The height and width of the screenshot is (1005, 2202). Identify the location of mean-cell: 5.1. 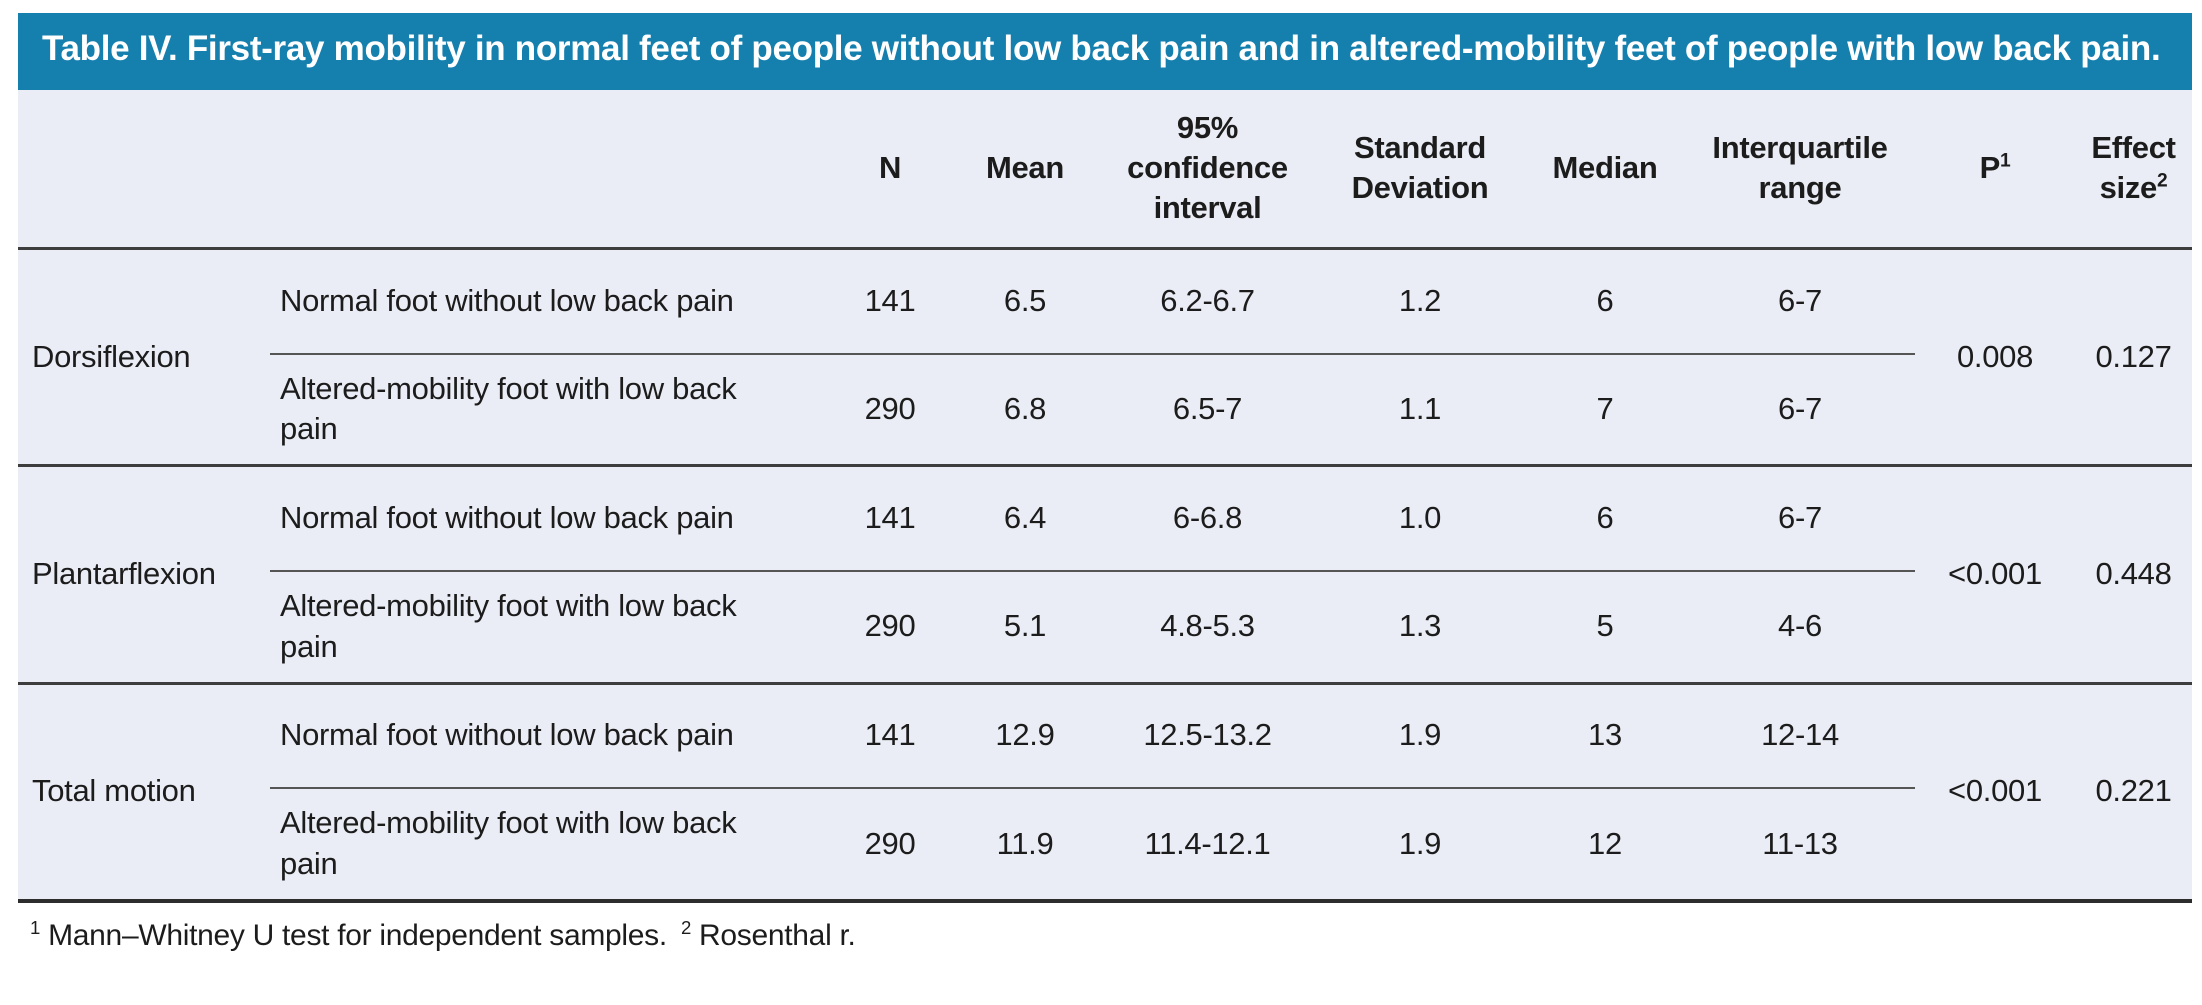
(1025, 627).